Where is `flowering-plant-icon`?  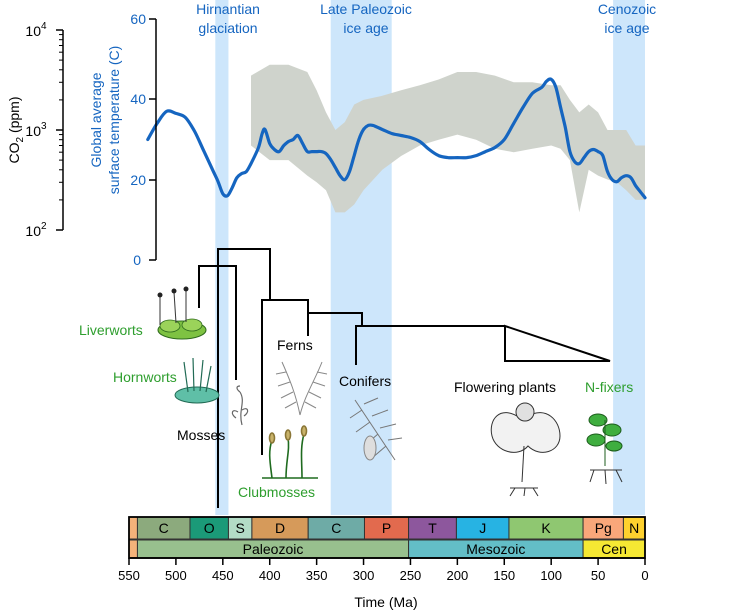
flowering-plant-icon is located at coordinates (525, 449).